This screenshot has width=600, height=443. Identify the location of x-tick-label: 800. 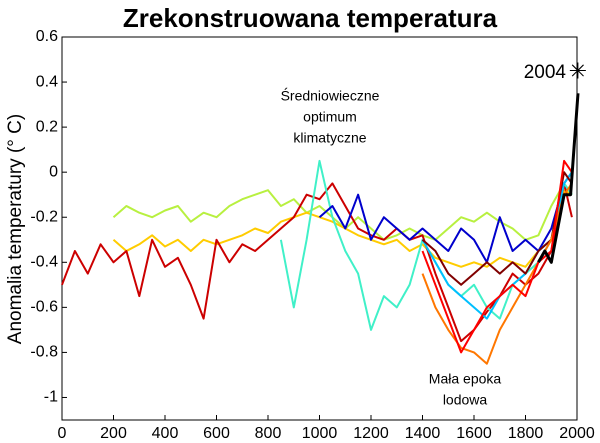
(268, 433).